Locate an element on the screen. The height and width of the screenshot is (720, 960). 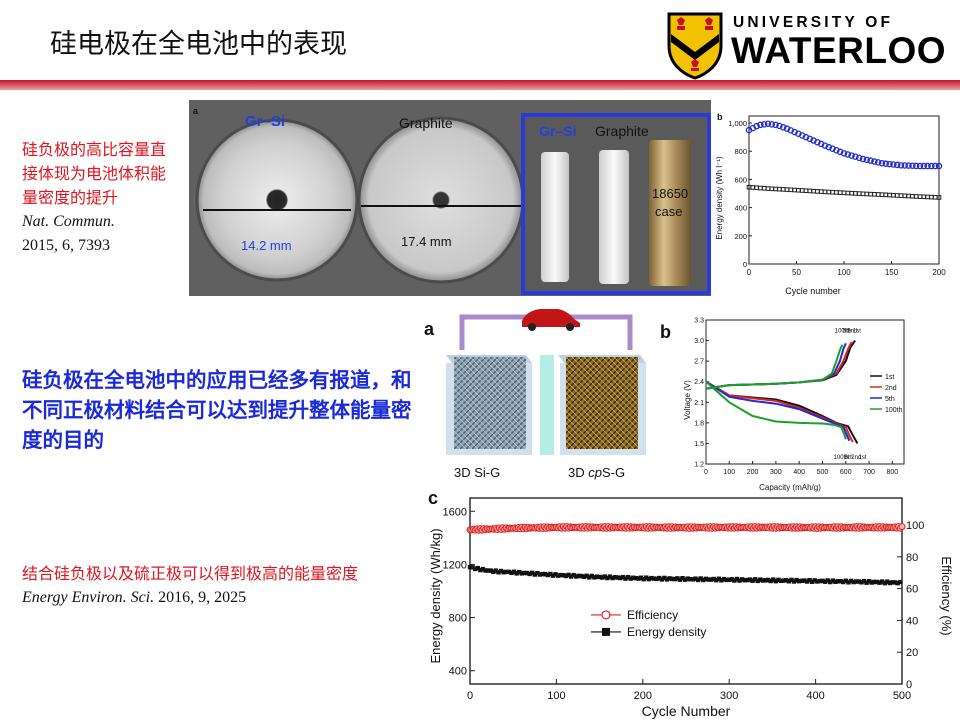
chart2-charge-label: 5th is located at coordinates (847, 331).